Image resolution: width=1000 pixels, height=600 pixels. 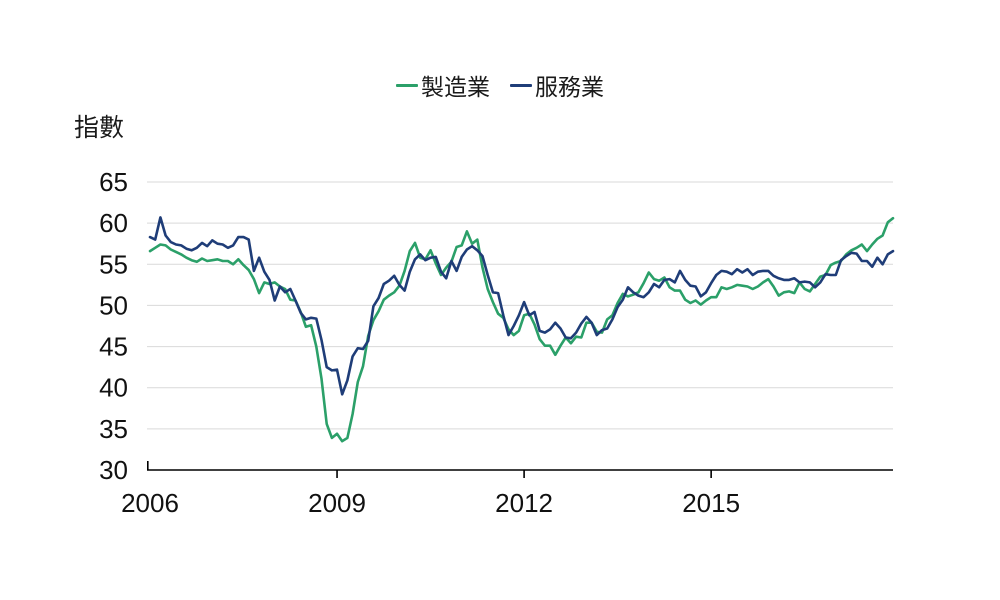 What do you see at coordinates (711, 503) in the screenshot?
I see `x-tick-label-2015: 2015` at bounding box center [711, 503].